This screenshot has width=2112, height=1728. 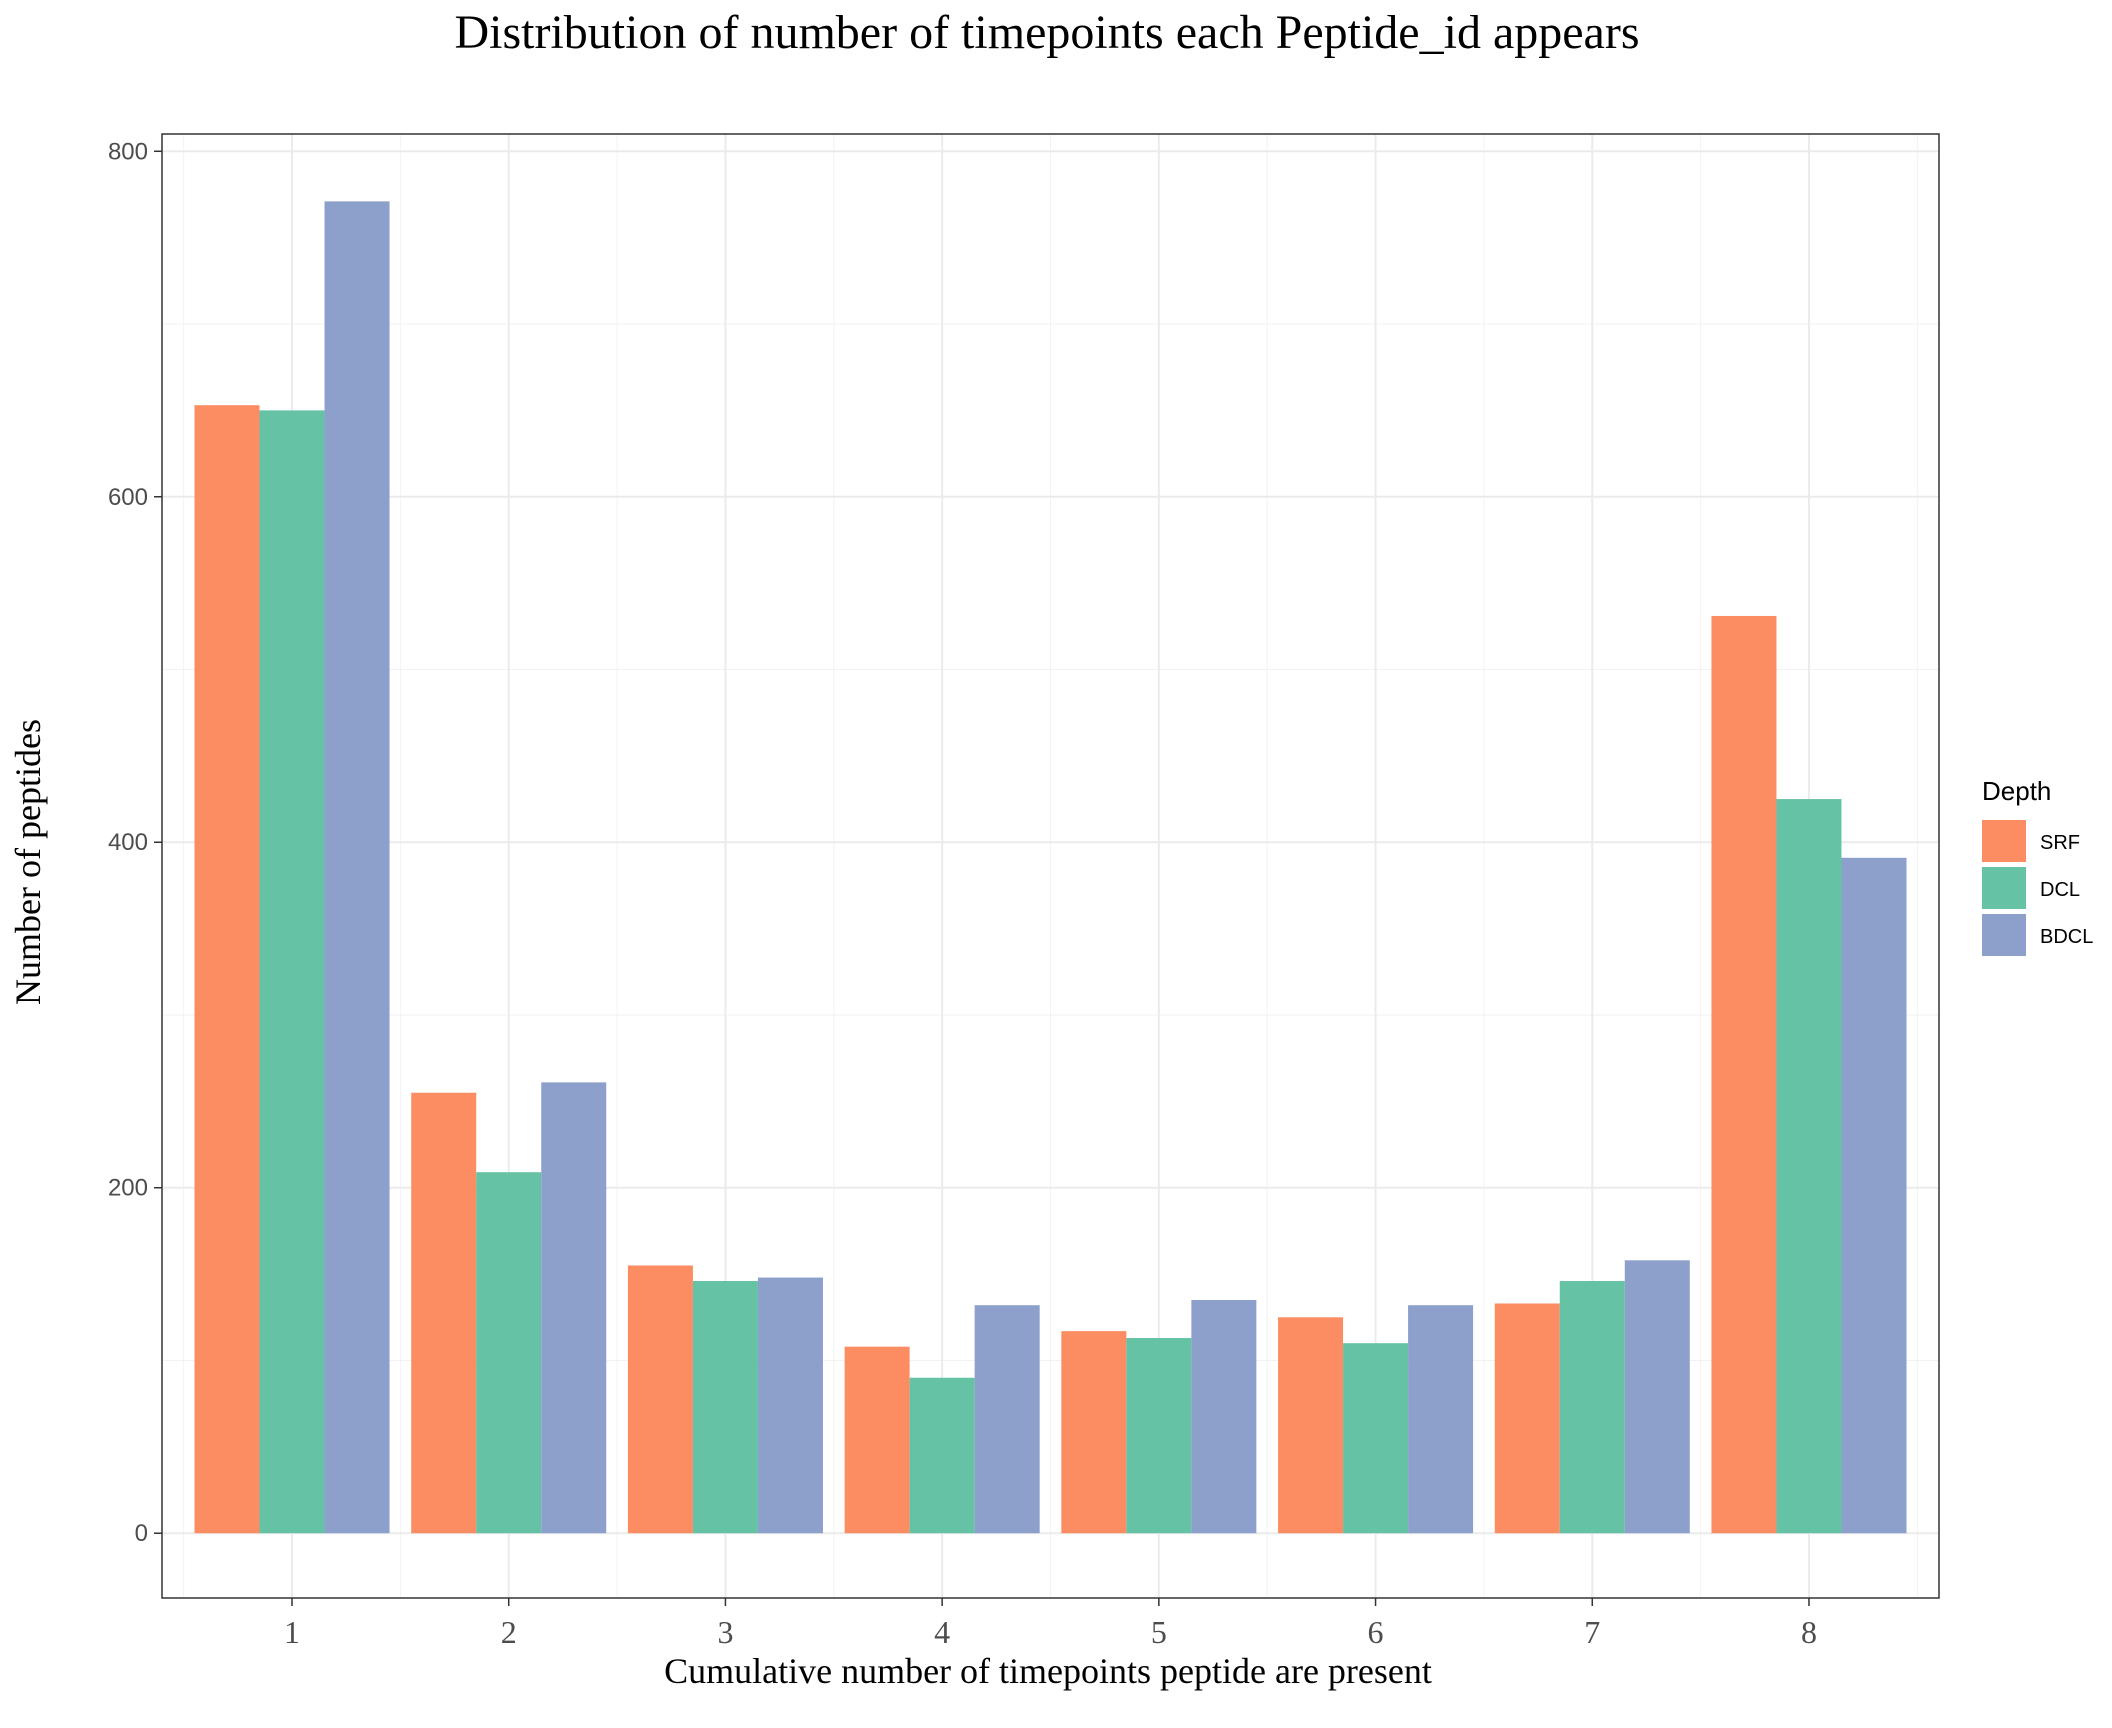 I want to click on y-tick-label: 800, so click(x=128, y=151).